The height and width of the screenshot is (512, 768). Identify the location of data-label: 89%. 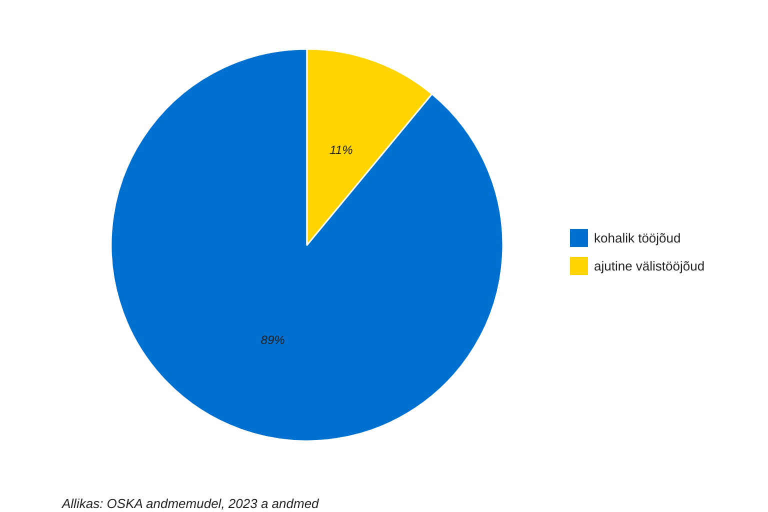
(273, 340).